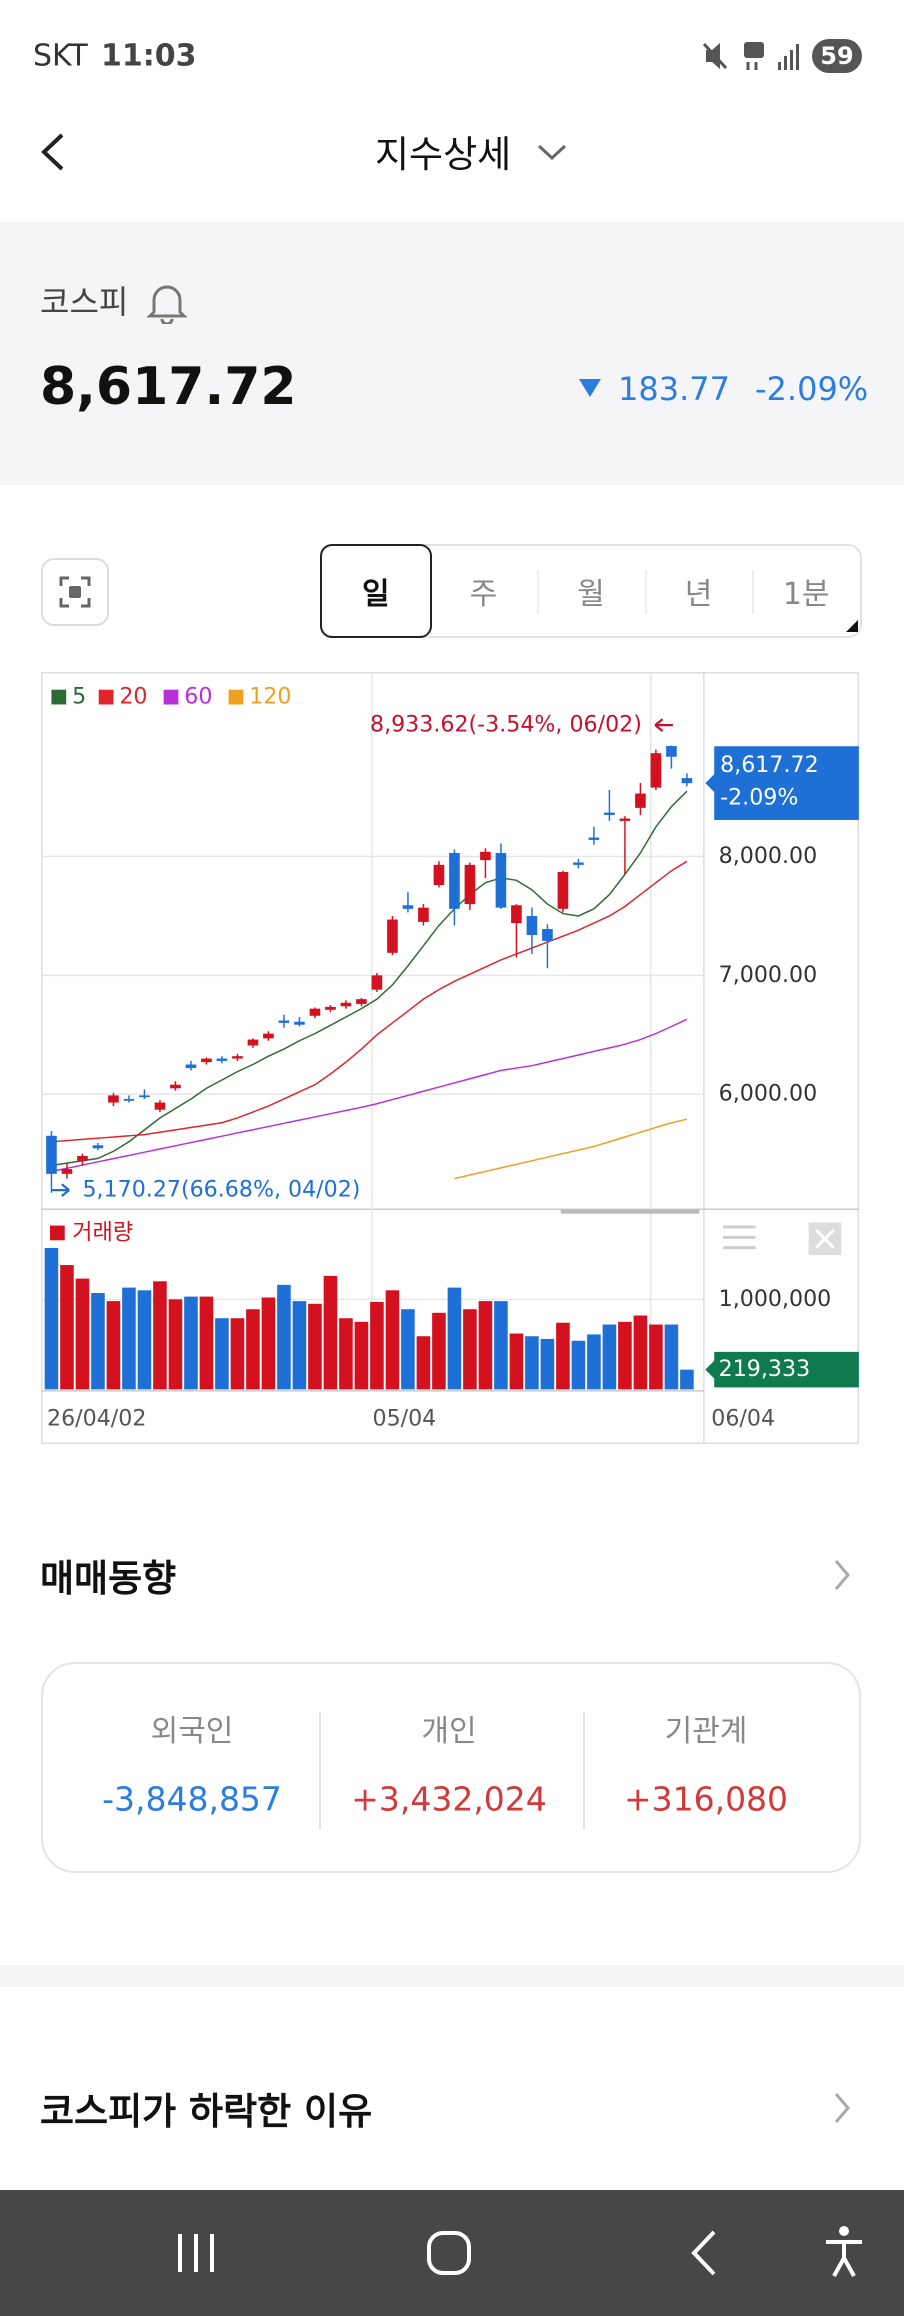 Image resolution: width=904 pixels, height=2316 pixels. Describe the element at coordinates (149, 56) in the screenshot. I see `clock: 11:03` at that location.